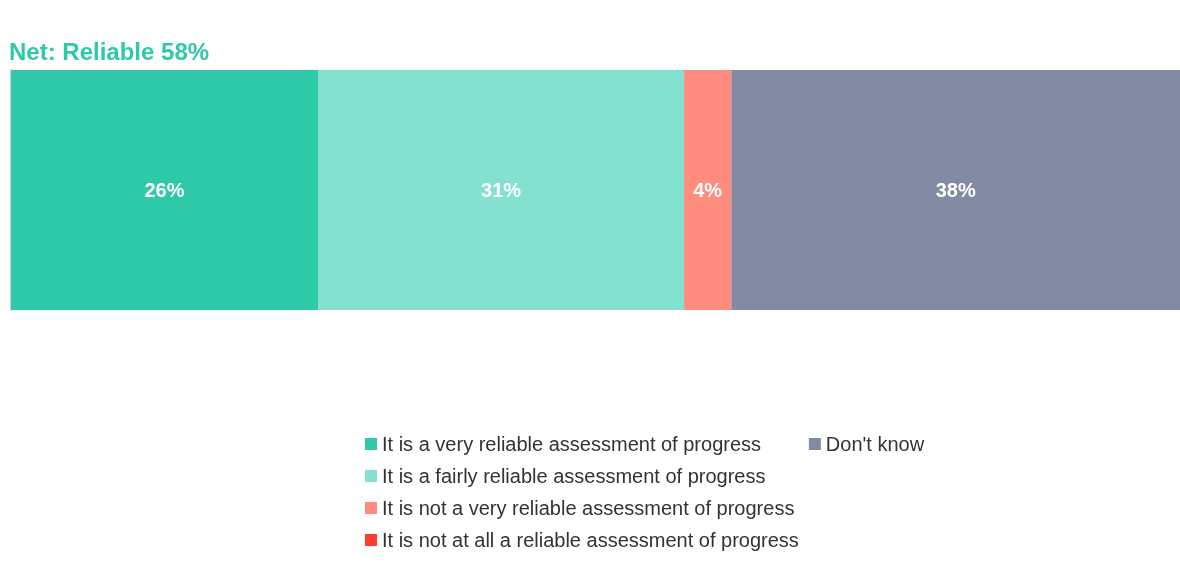  What do you see at coordinates (590, 540) in the screenshot?
I see `legend-label: It is not at all a reliable assessment of progress` at bounding box center [590, 540].